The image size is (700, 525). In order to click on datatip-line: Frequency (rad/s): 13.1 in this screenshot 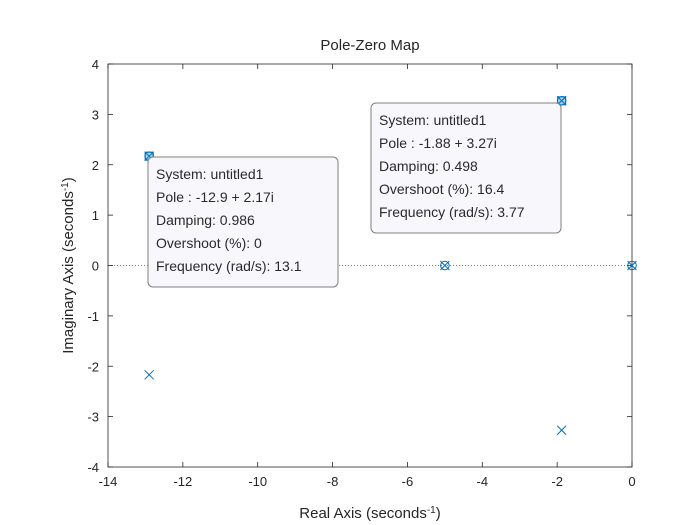, I will do `click(229, 266)`.